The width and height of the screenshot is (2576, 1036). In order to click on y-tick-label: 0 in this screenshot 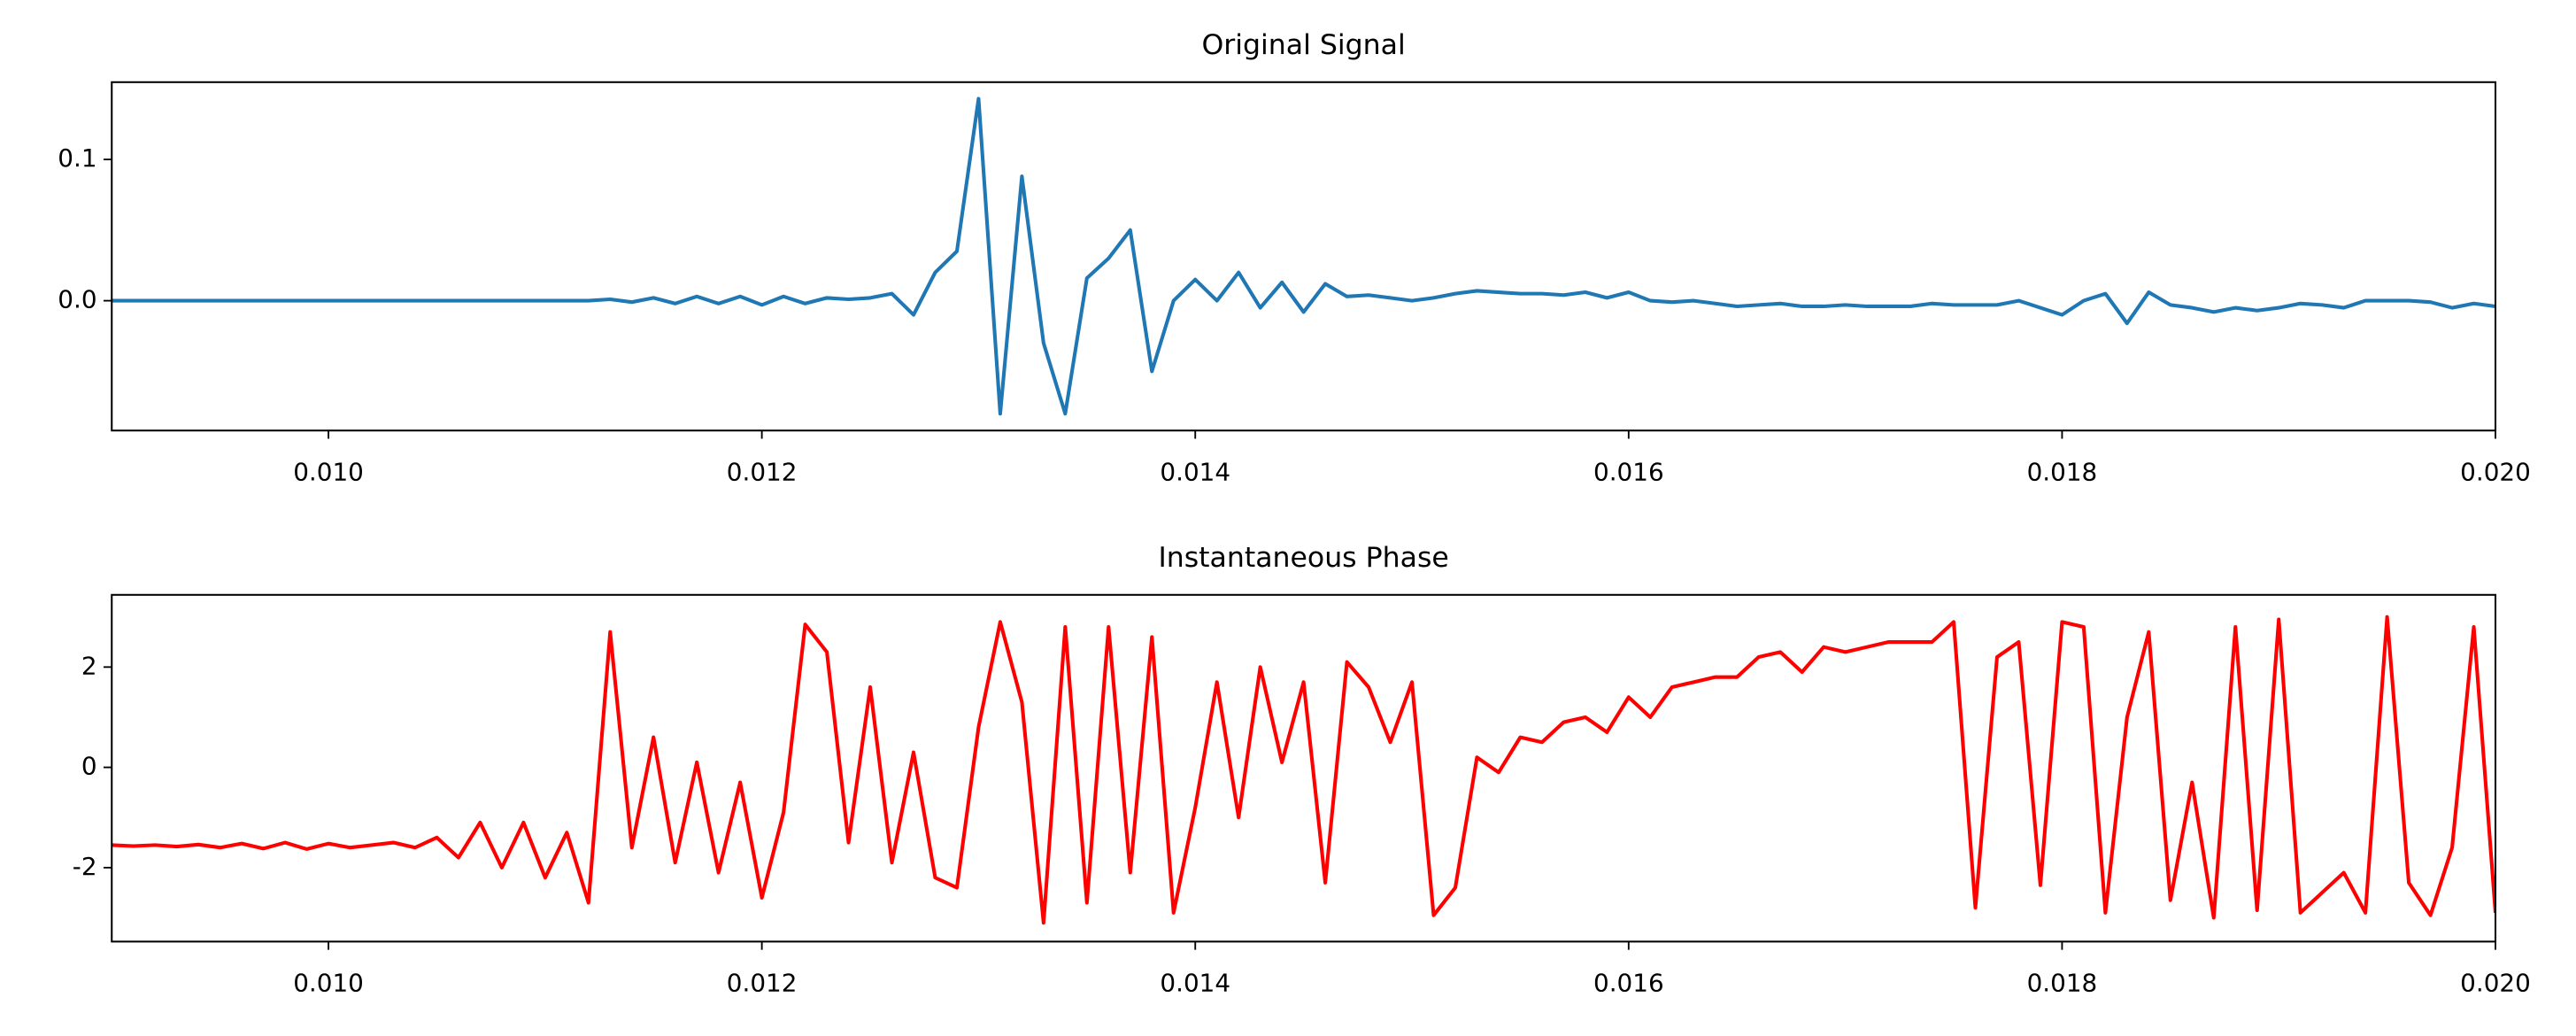, I will do `click(89, 766)`.